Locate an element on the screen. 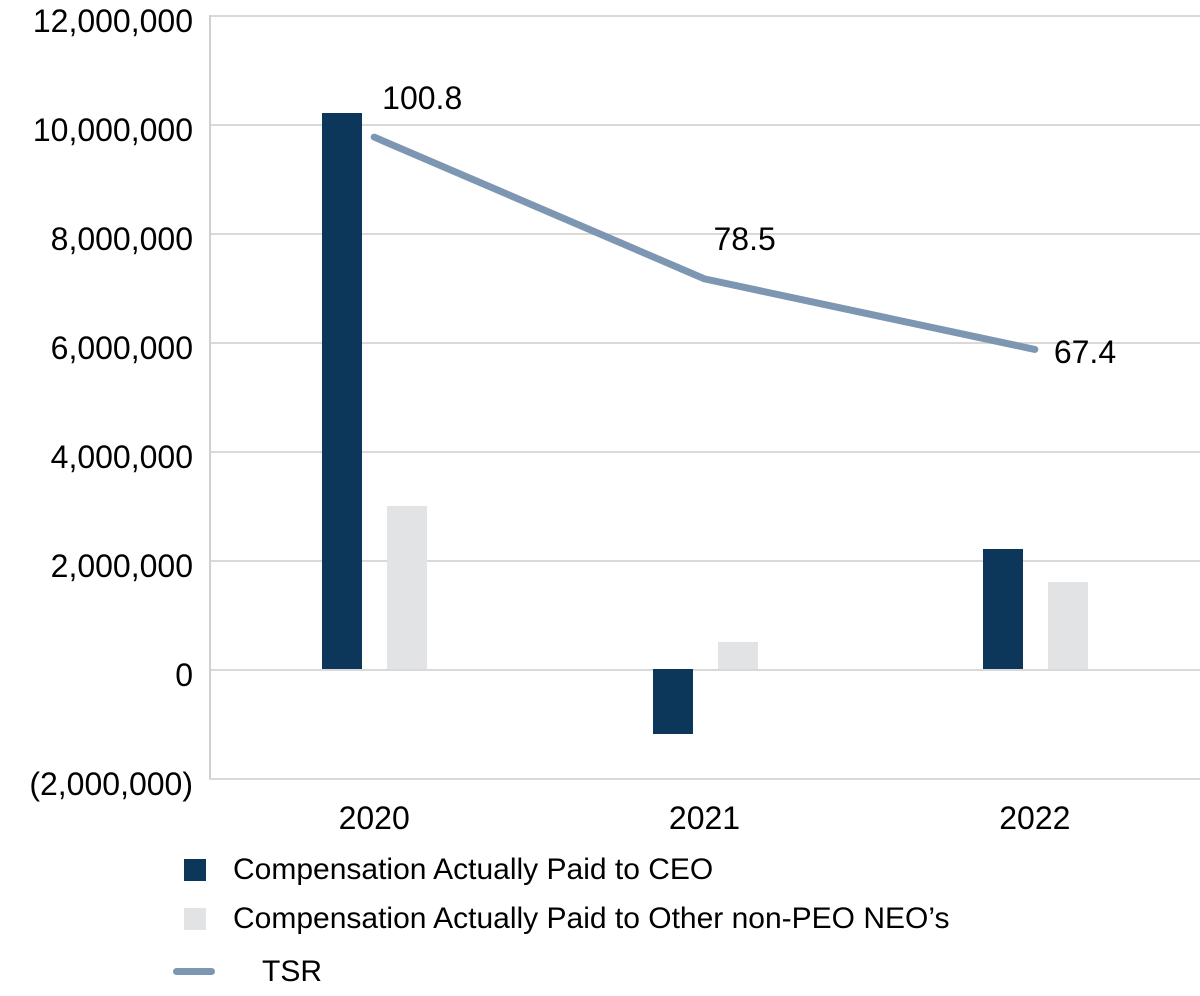 The height and width of the screenshot is (996, 1200). x-axis-tick-label: 2021 is located at coordinates (704, 818).